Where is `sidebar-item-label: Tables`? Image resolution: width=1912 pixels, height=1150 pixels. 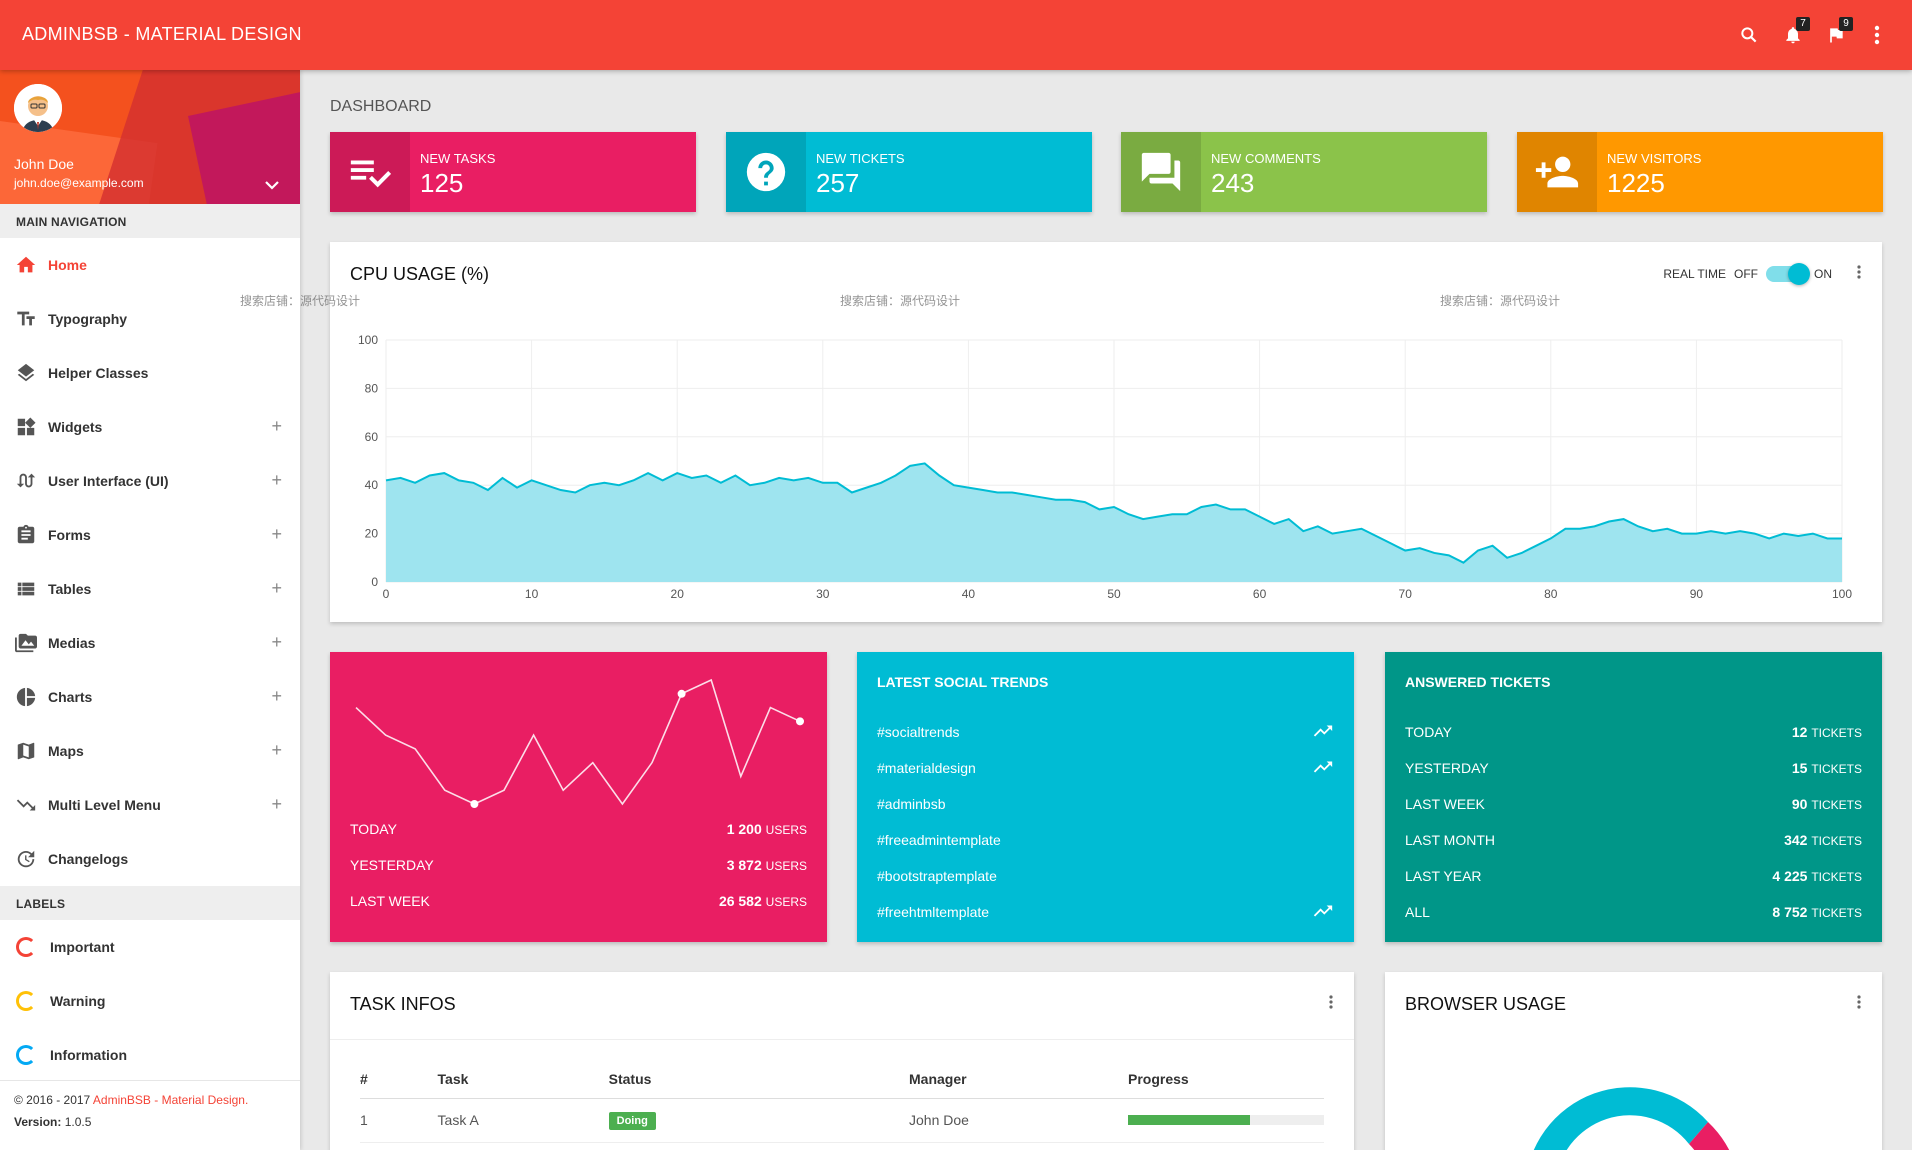
sidebar-item-label: Tables is located at coordinates (70, 589).